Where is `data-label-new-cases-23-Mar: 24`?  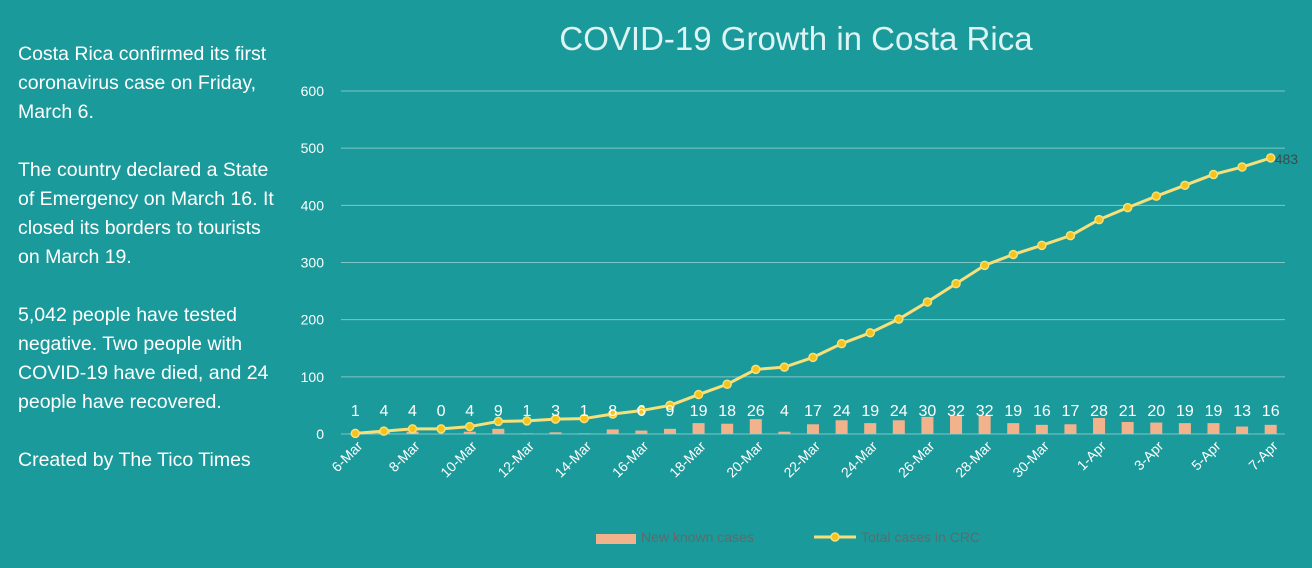 data-label-new-cases-23-Mar: 24 is located at coordinates (842, 411).